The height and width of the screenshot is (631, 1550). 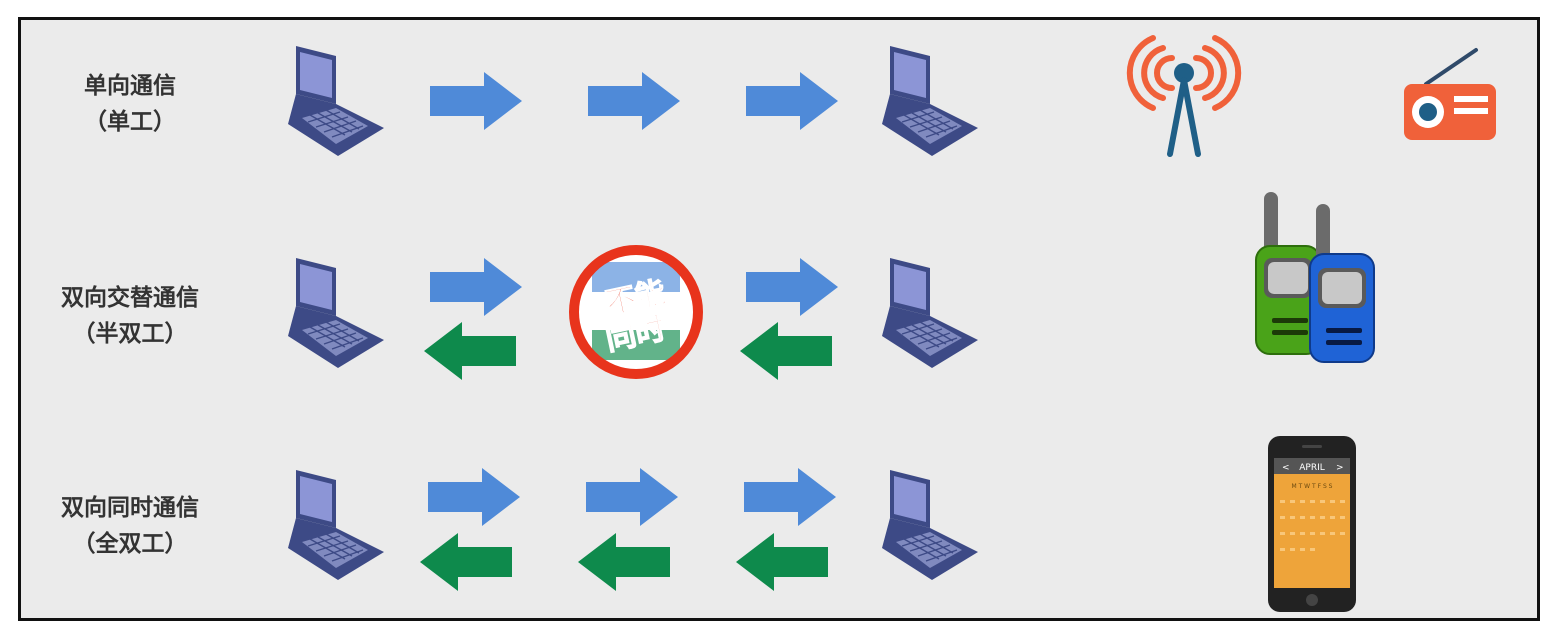 I want to click on phone-month: APRIL, so click(x=1312, y=468).